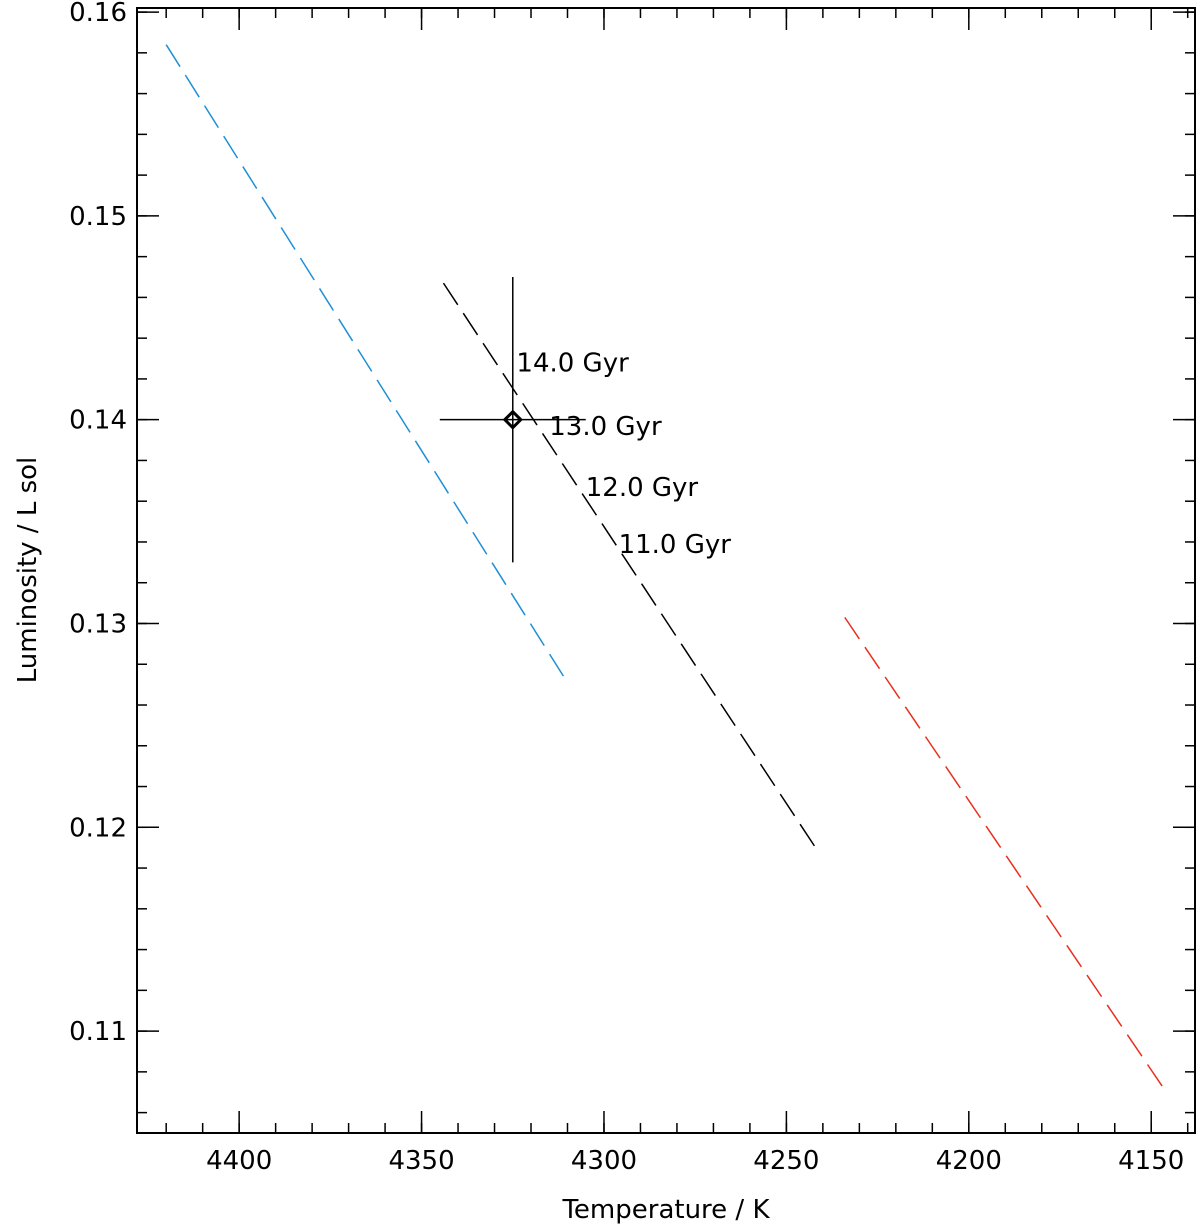  What do you see at coordinates (98, 14) in the screenshot?
I see `y-tick-label: 0.16` at bounding box center [98, 14].